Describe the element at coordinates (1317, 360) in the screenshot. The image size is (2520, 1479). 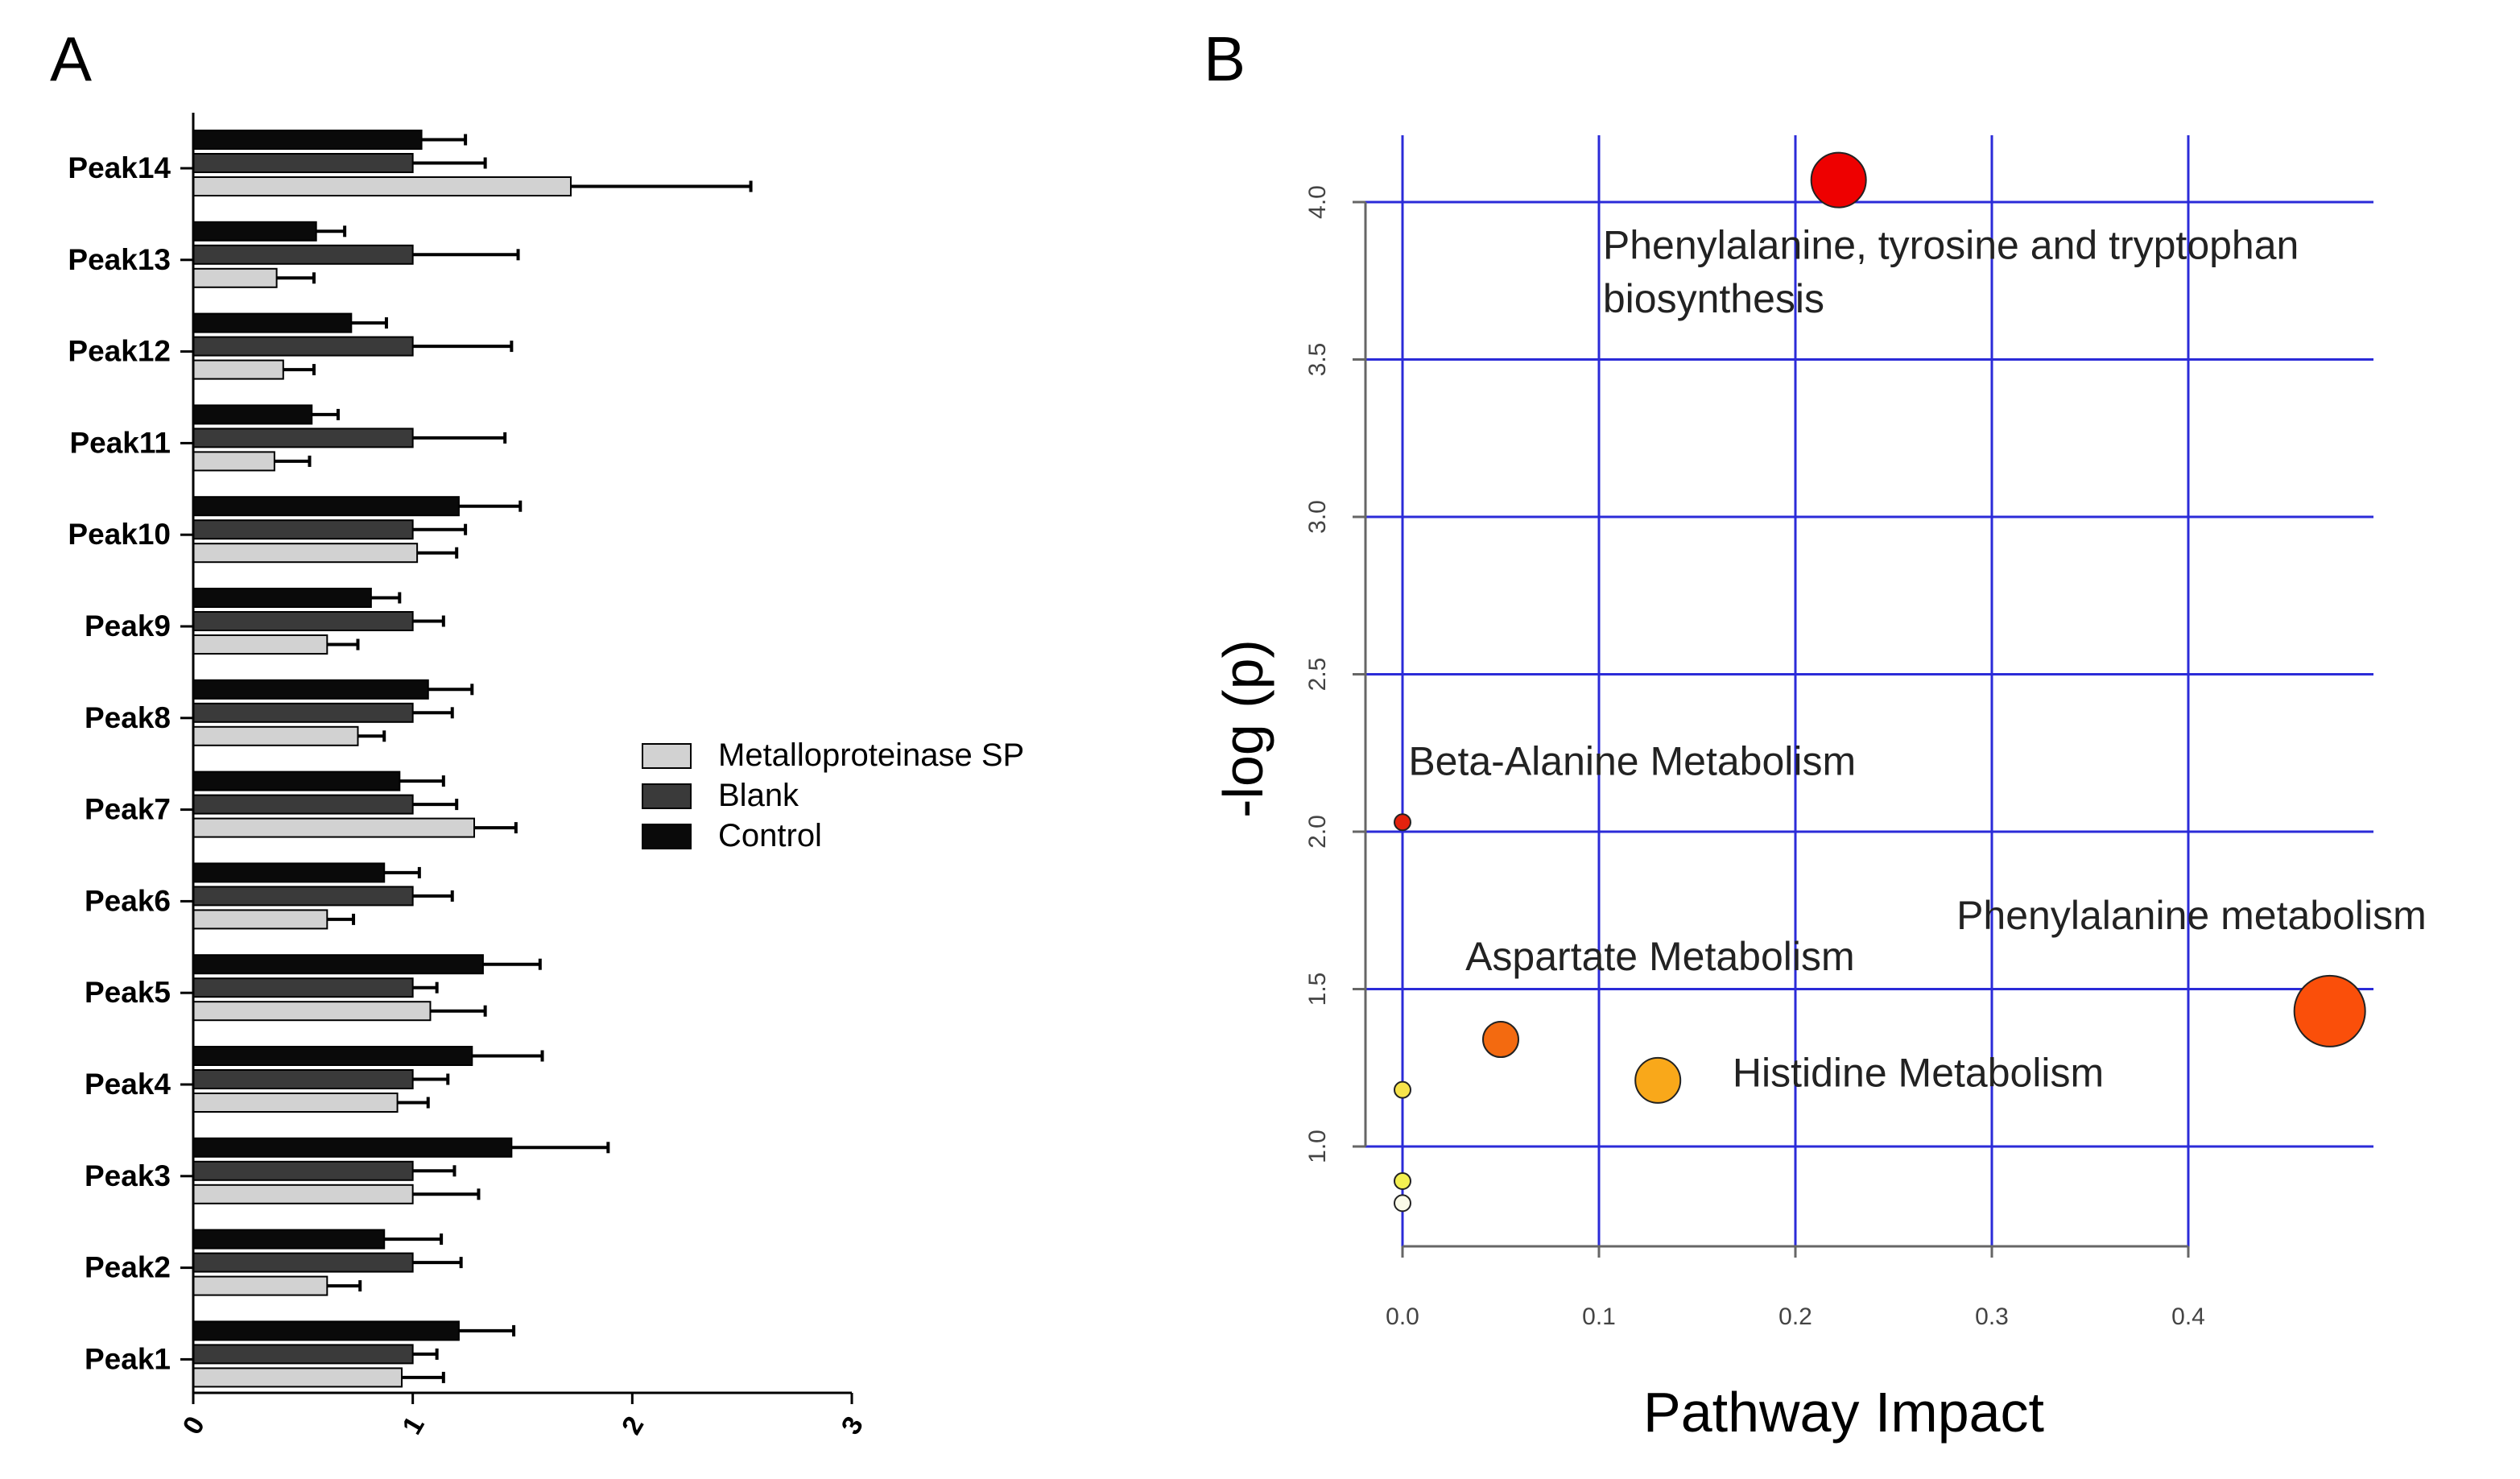
I see `y-tick-label-3.5: 3.5` at that location.